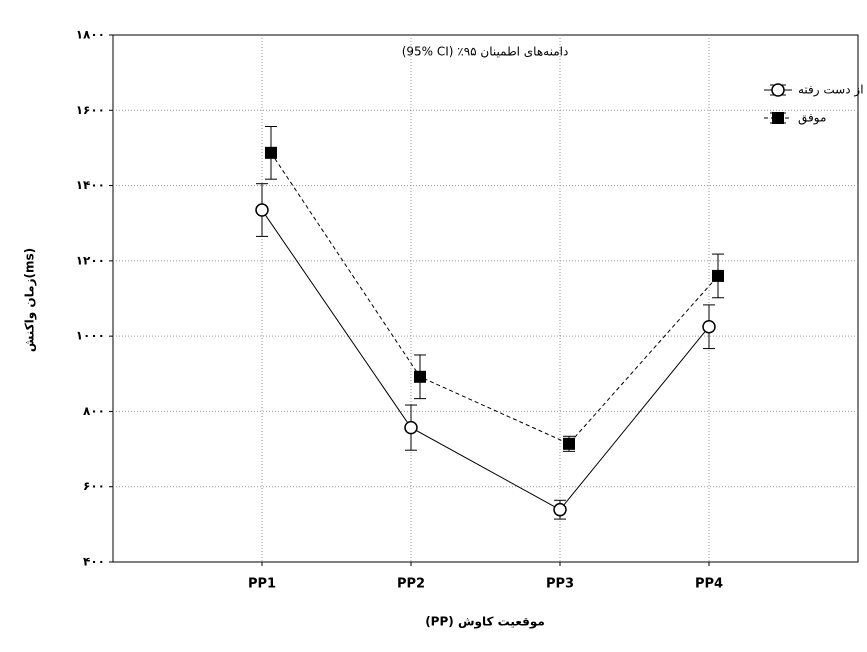 This screenshot has width=867, height=652. What do you see at coordinates (411, 584) in the screenshot?
I see `x-tick-label: PP2` at bounding box center [411, 584].